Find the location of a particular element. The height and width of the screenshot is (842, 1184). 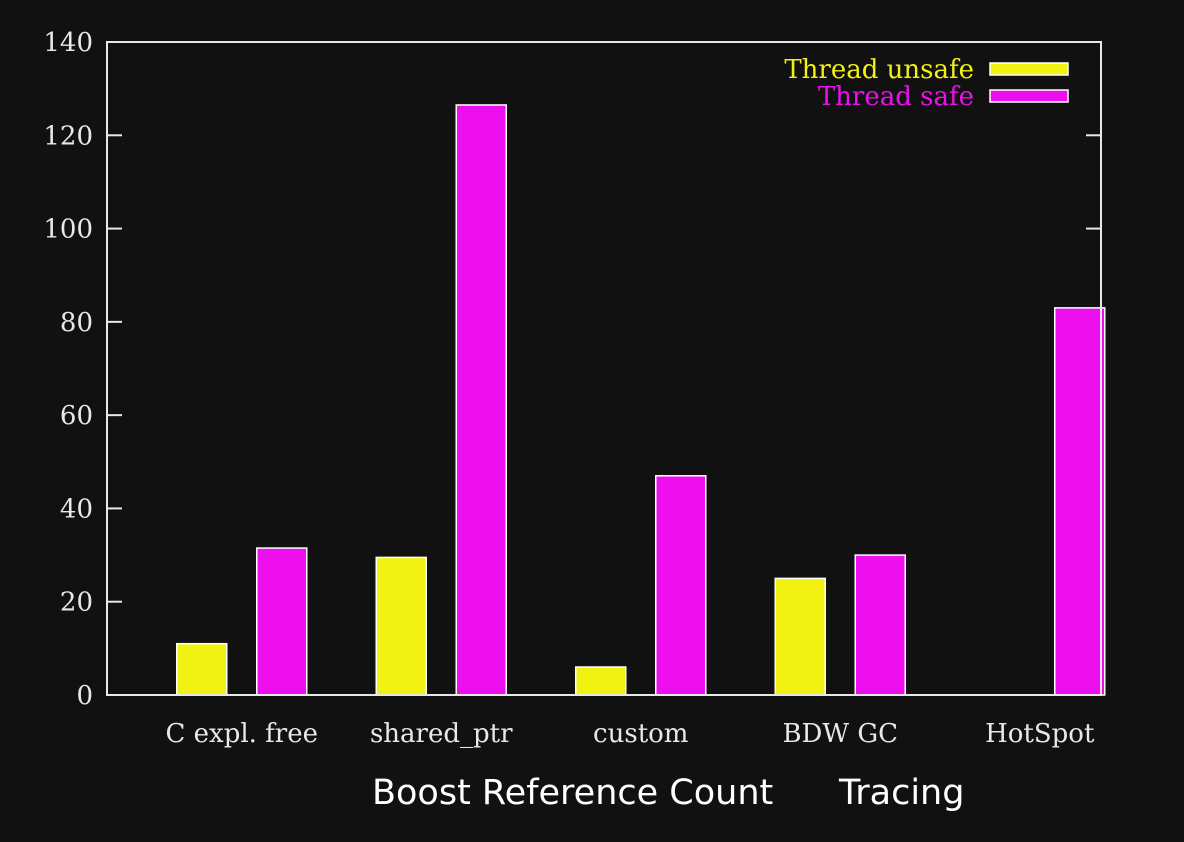

y-tick-label: 60 is located at coordinates (76, 416).